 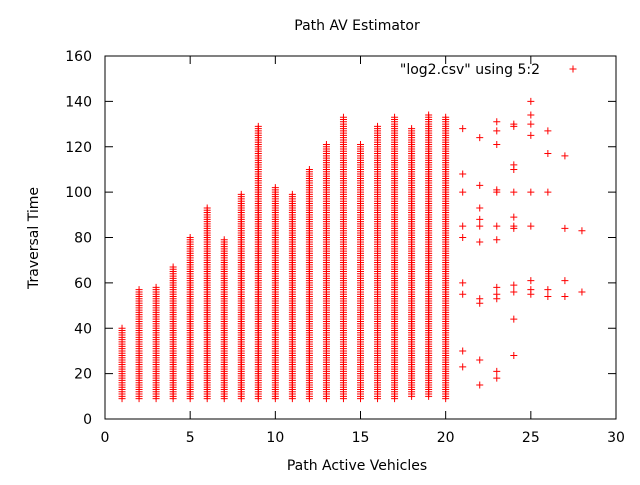 What do you see at coordinates (361, 438) in the screenshot?
I see `x-tick-label: 15` at bounding box center [361, 438].